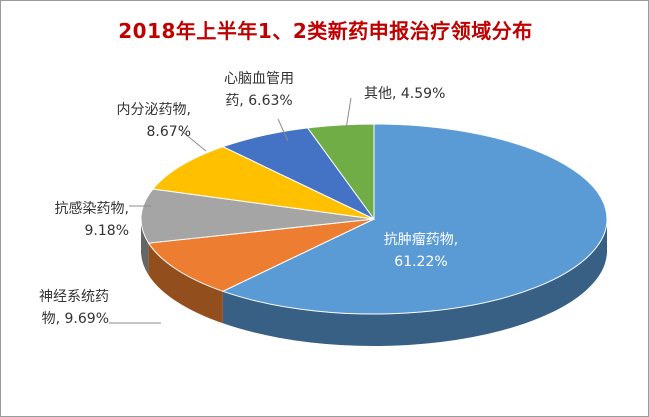 This screenshot has height=417, width=649. I want to click on slice-6-data-label-line: 其他, 4.59%, so click(404, 94).